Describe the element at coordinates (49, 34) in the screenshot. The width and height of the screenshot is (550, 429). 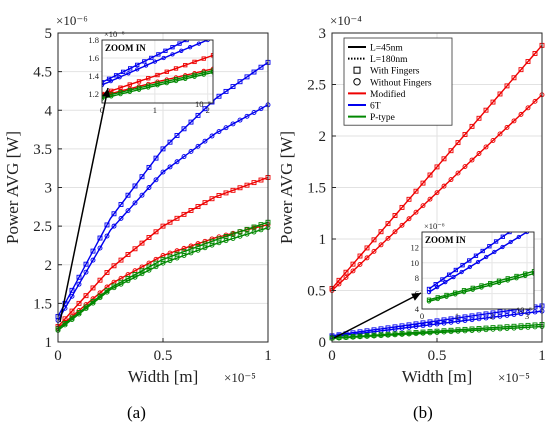
I see `y-tick-label: 5` at that location.